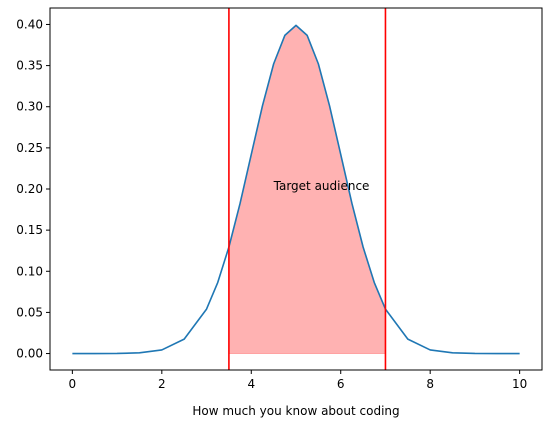  Describe the element at coordinates (29, 24) in the screenshot. I see `y-tick-label: 0.40` at that location.